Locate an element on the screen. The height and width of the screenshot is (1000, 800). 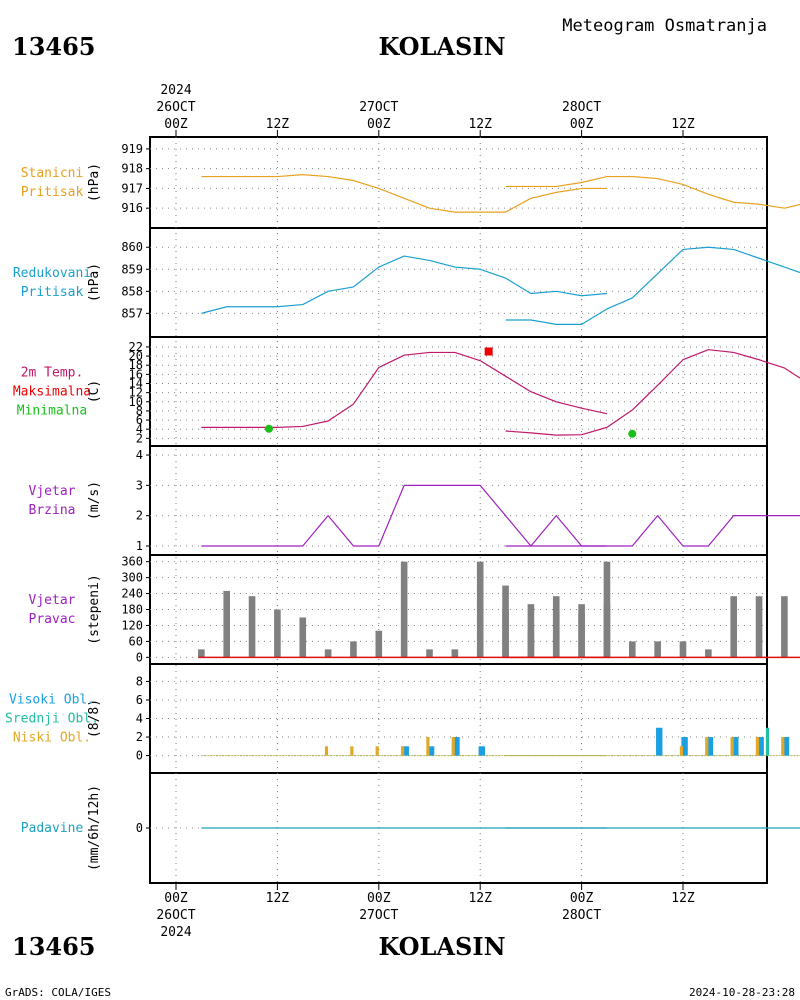
panel-label: 2m Temp. is located at coordinates (52, 373).